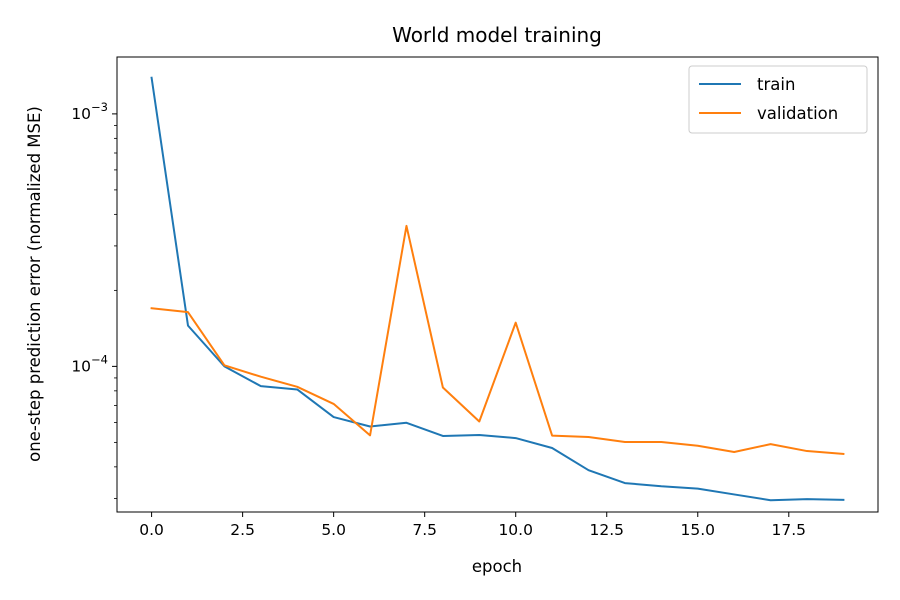  I want to click on legend-label-train: train, so click(776, 84).